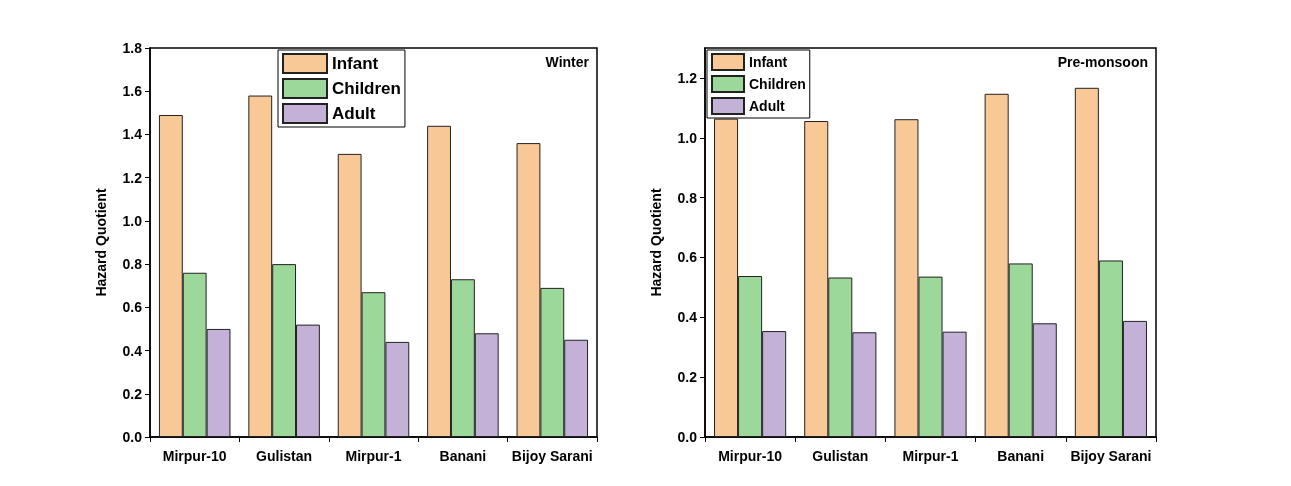  I want to click on chart-title: Winter, so click(567, 62).